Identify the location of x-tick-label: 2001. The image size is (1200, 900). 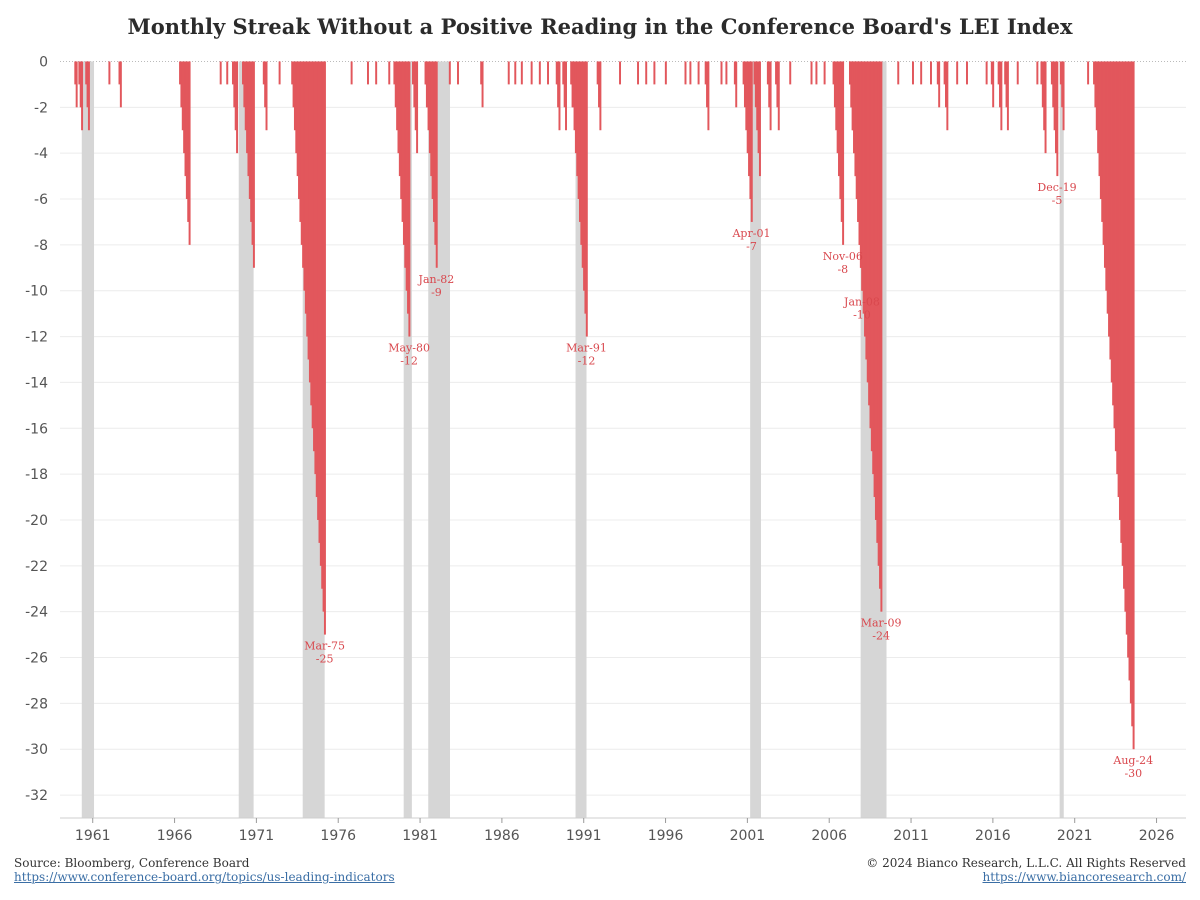
(748, 836).